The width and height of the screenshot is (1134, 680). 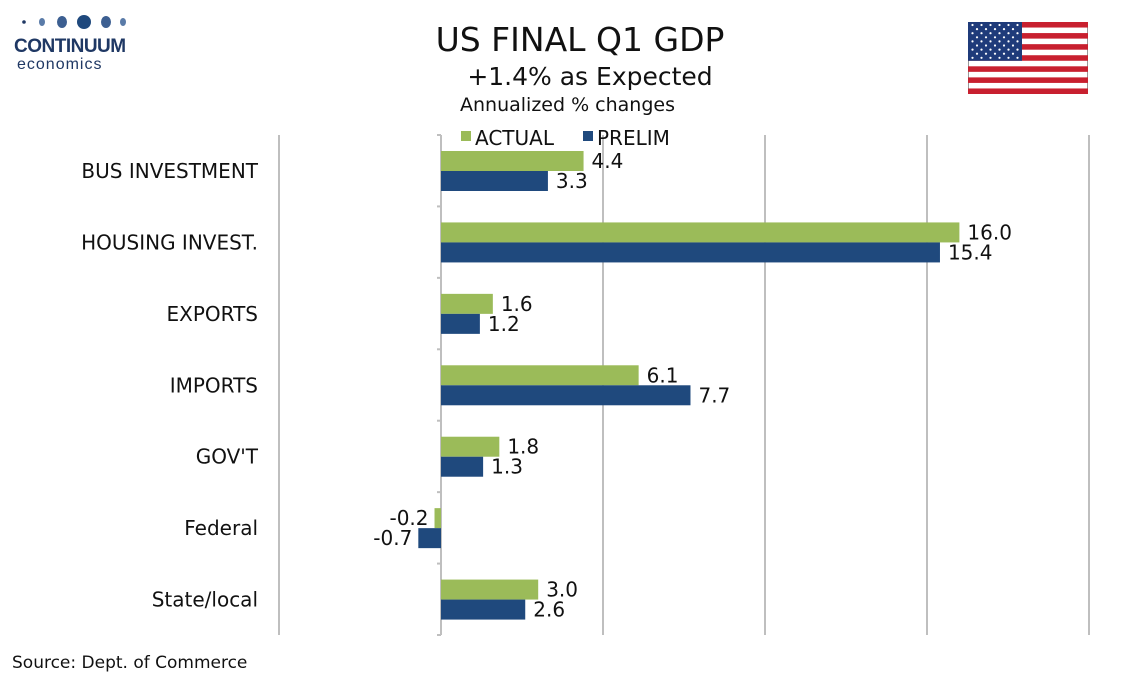 What do you see at coordinates (714, 395) in the screenshot?
I see `data-label: 7.7` at bounding box center [714, 395].